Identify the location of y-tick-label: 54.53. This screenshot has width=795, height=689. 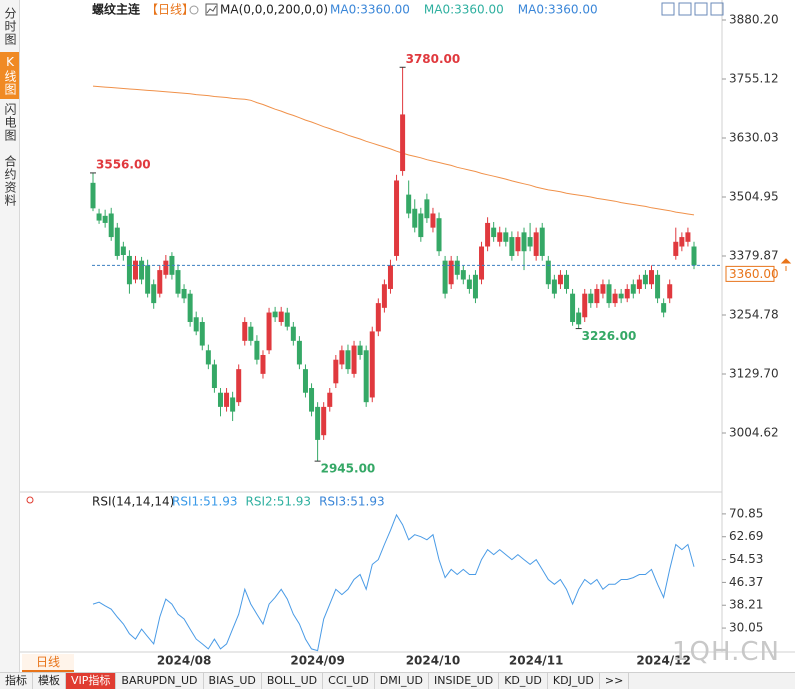
(746, 559).